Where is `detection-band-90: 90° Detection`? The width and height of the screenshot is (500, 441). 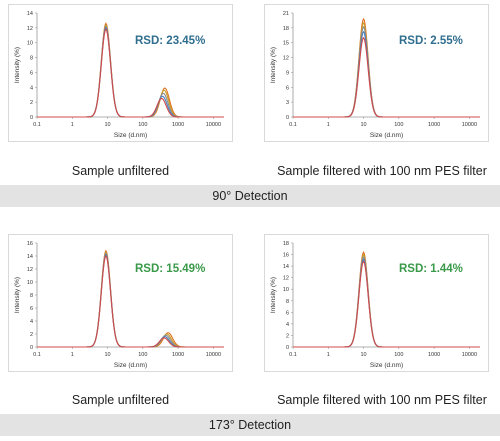
detection-band-90: 90° Detection is located at coordinates (250, 196).